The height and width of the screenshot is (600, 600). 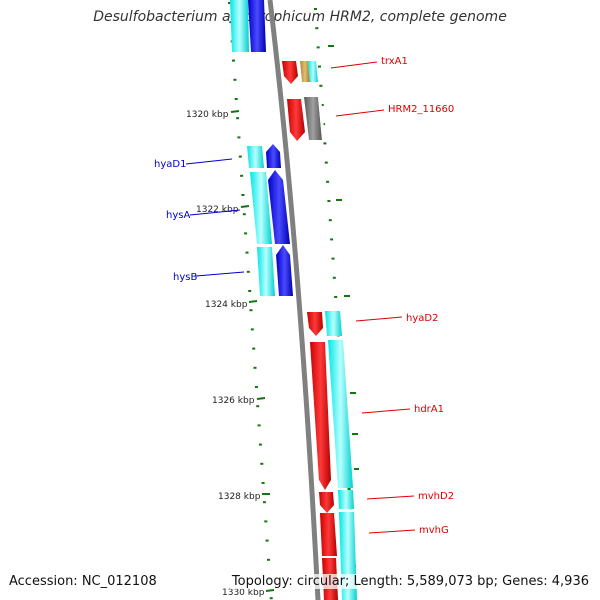 I want to click on scale-label-1330: 1330 kbp, so click(x=243, y=593).